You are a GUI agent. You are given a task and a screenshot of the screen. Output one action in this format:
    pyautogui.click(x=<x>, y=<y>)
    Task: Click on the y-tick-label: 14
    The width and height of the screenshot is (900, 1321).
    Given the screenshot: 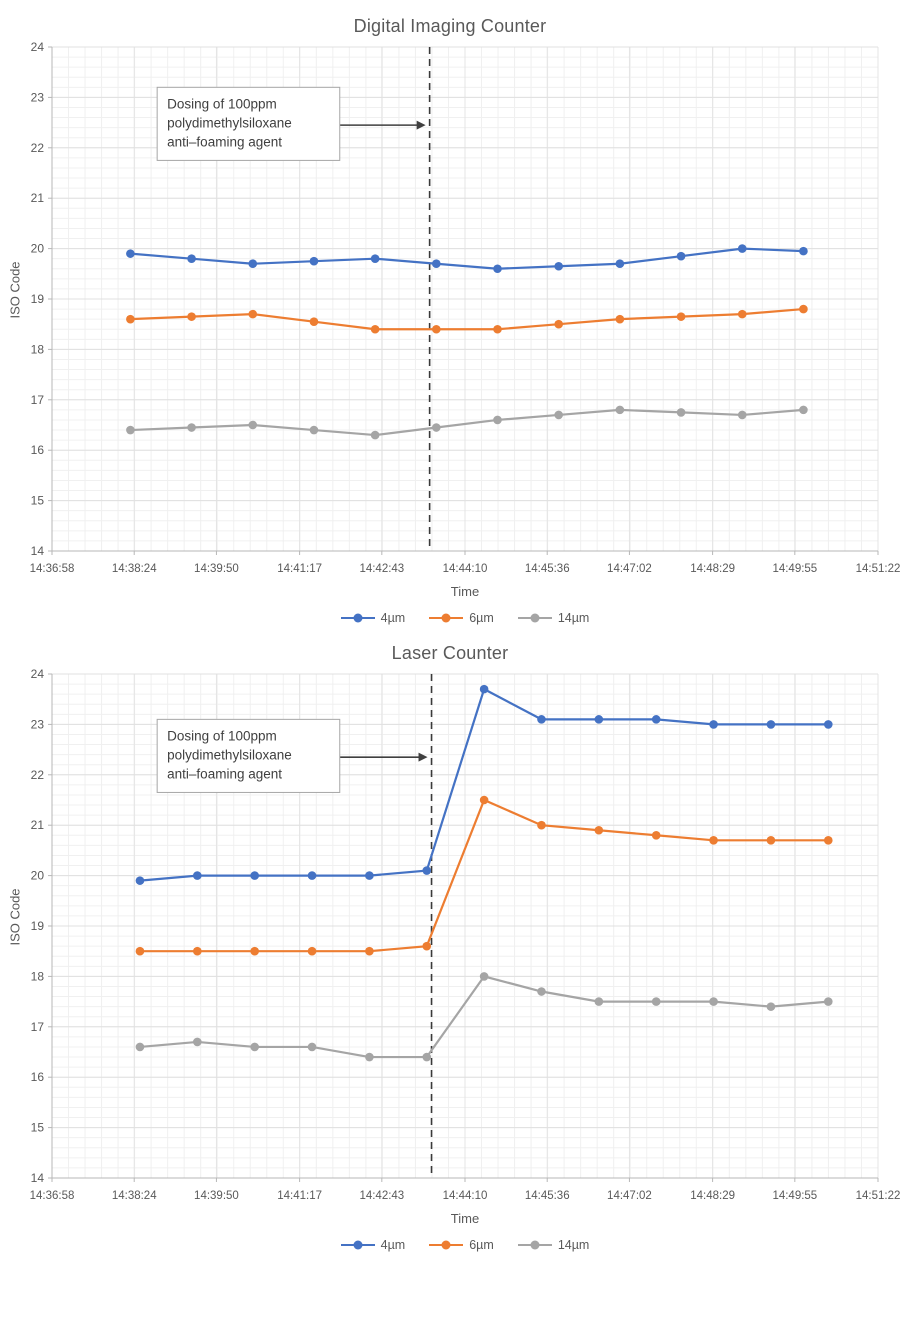 What is the action you would take?
    pyautogui.click(x=38, y=551)
    